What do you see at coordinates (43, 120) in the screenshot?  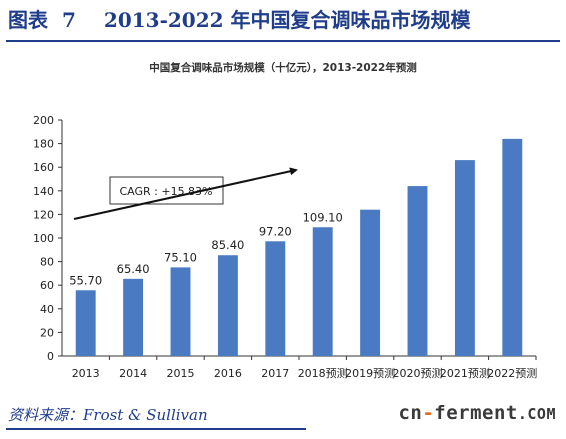 I see `y-tick-label: 200` at bounding box center [43, 120].